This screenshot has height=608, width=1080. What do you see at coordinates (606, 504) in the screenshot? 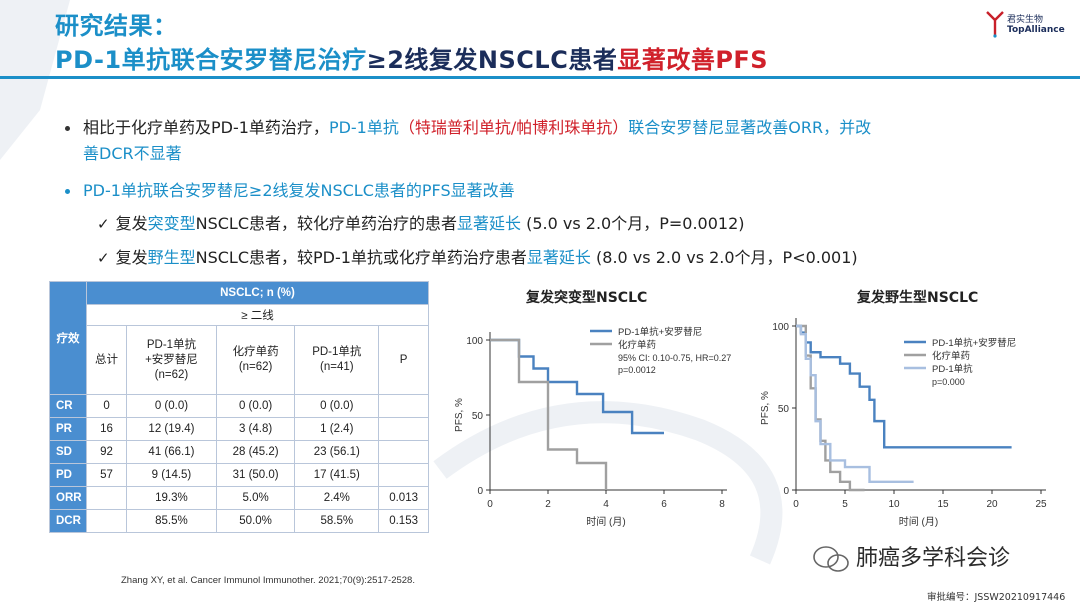
I see `x-tick-label: 4` at bounding box center [606, 504].